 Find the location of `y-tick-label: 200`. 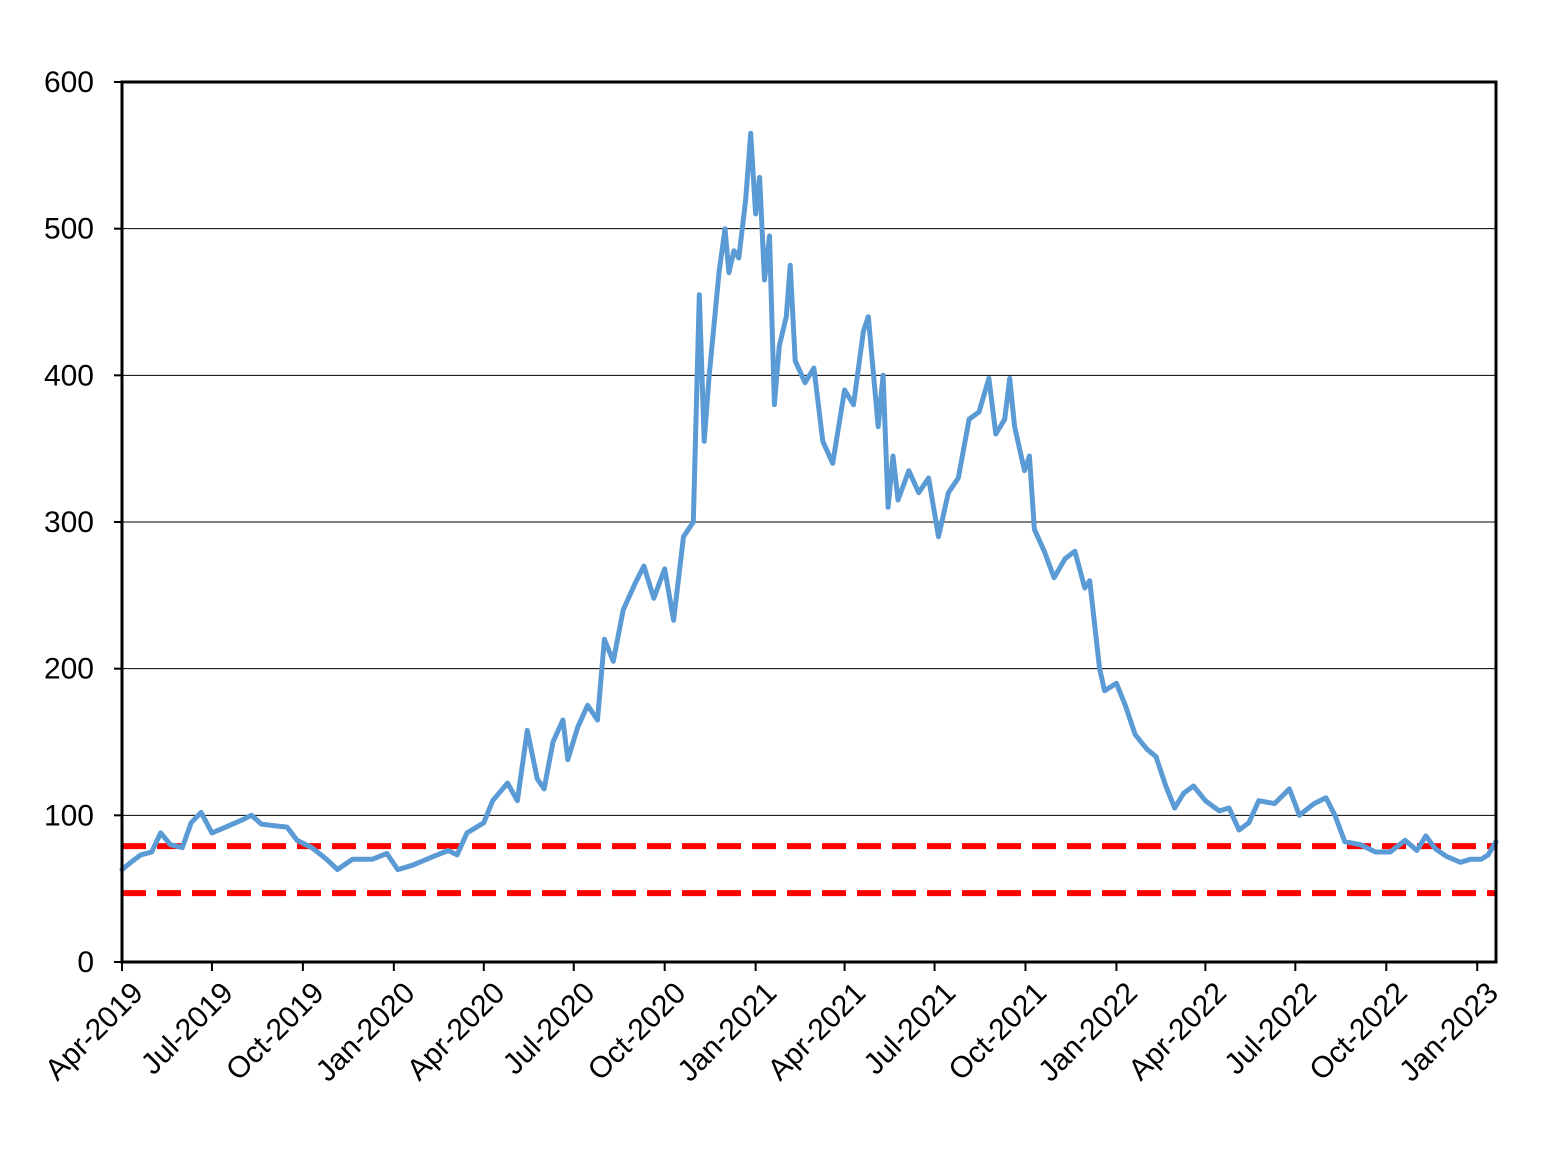

y-tick-label: 200 is located at coordinates (69, 669).